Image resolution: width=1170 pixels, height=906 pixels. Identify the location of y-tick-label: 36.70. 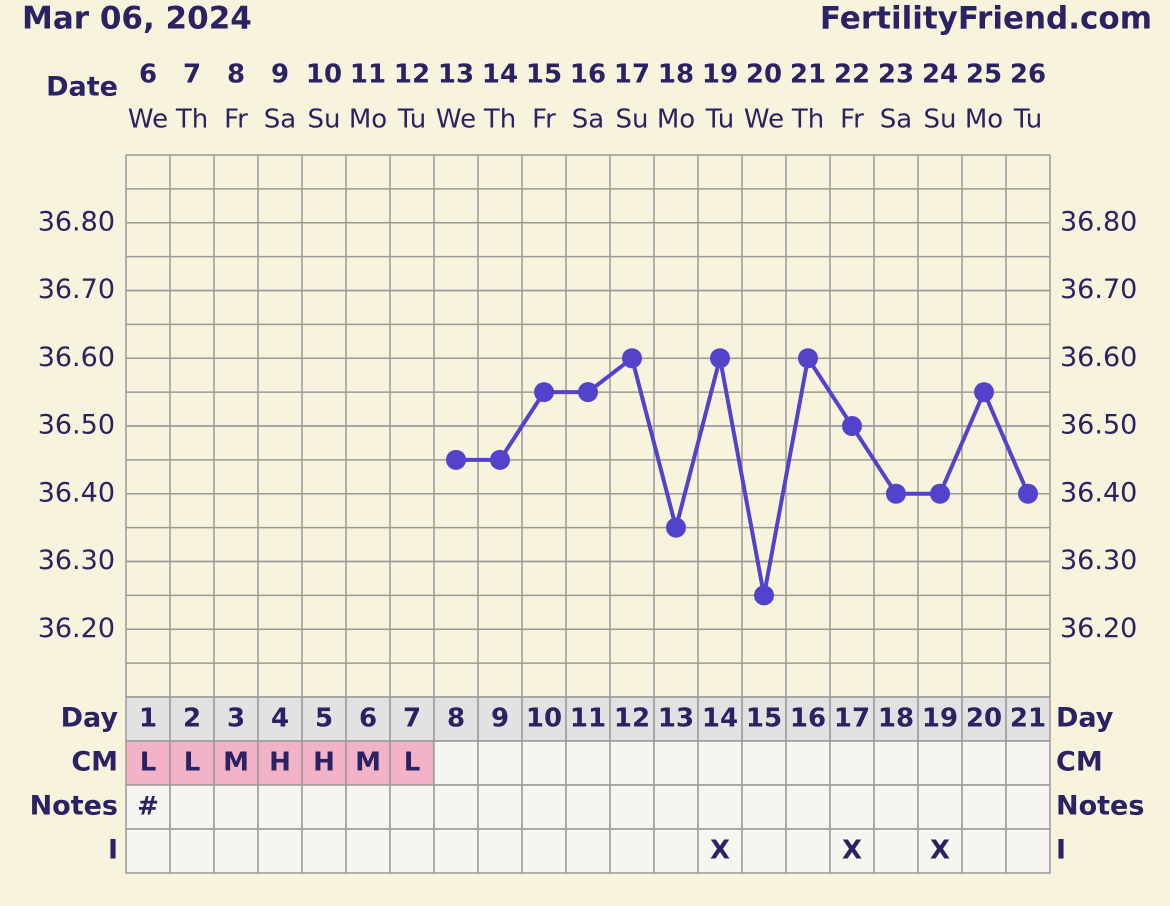
(76, 289).